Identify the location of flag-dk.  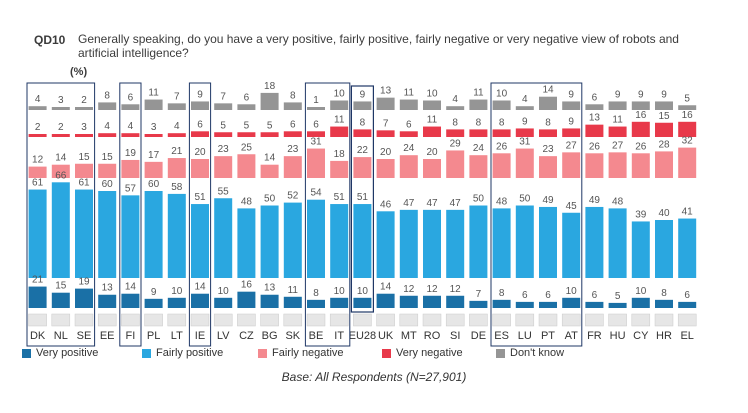
(37, 320).